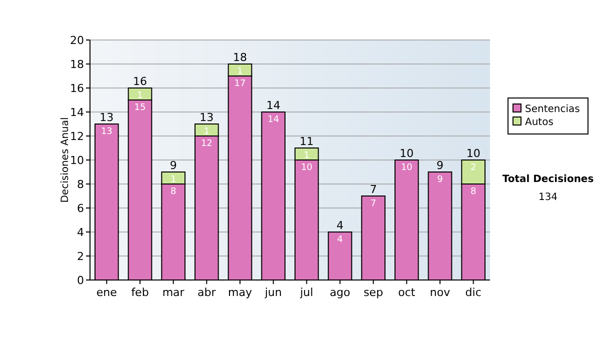 The image size is (600, 340). I want to click on data-label: 12, so click(206, 144).